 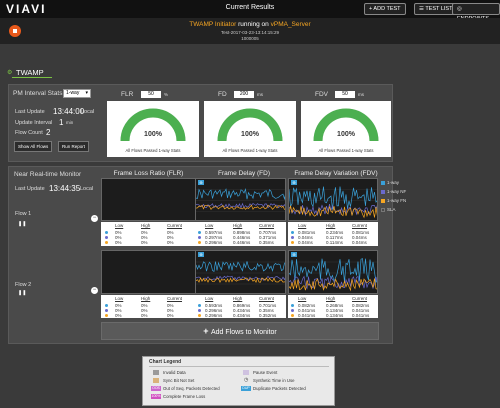 I want to click on fdv-column-title: Frame Delay Variation (FDV), so click(x=336, y=173).